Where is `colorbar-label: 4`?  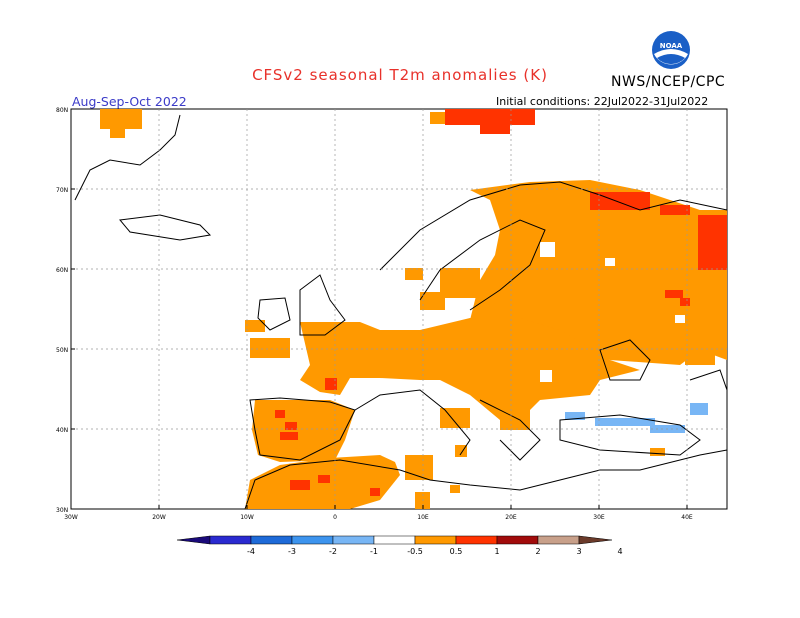 colorbar-label: 4 is located at coordinates (619, 551).